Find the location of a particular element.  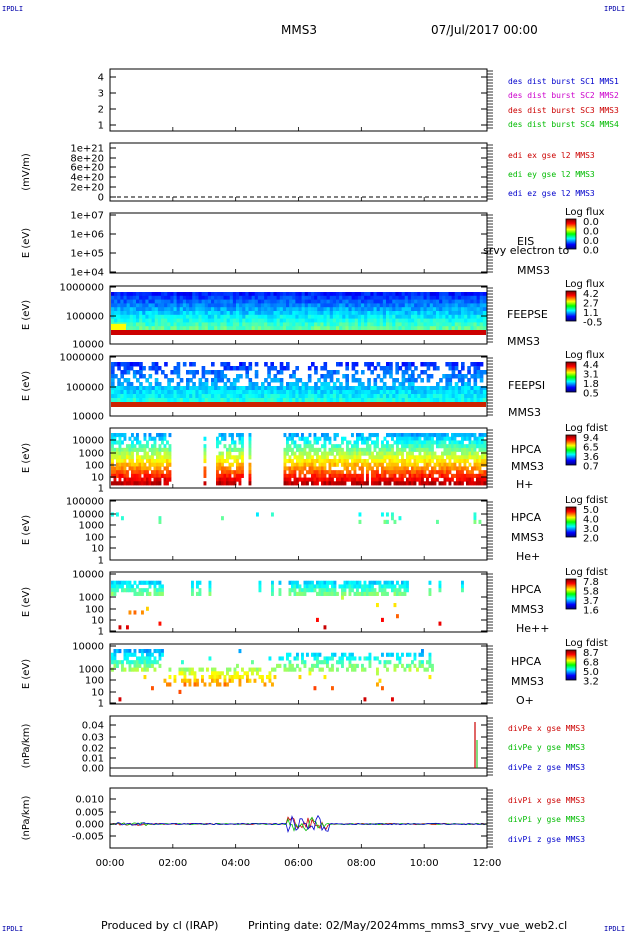

corner-label-top-right: IPDLI is located at coordinates (614, 9).